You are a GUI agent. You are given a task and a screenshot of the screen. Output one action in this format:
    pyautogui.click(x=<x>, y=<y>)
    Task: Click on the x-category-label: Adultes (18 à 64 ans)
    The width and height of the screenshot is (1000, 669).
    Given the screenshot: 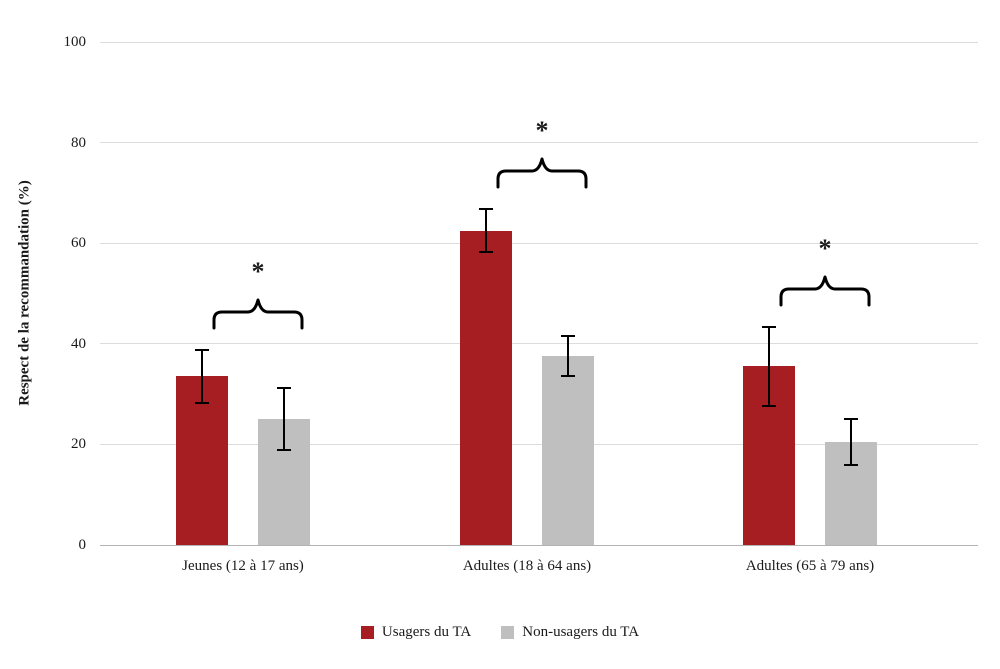 What is the action you would take?
    pyautogui.click(x=527, y=566)
    